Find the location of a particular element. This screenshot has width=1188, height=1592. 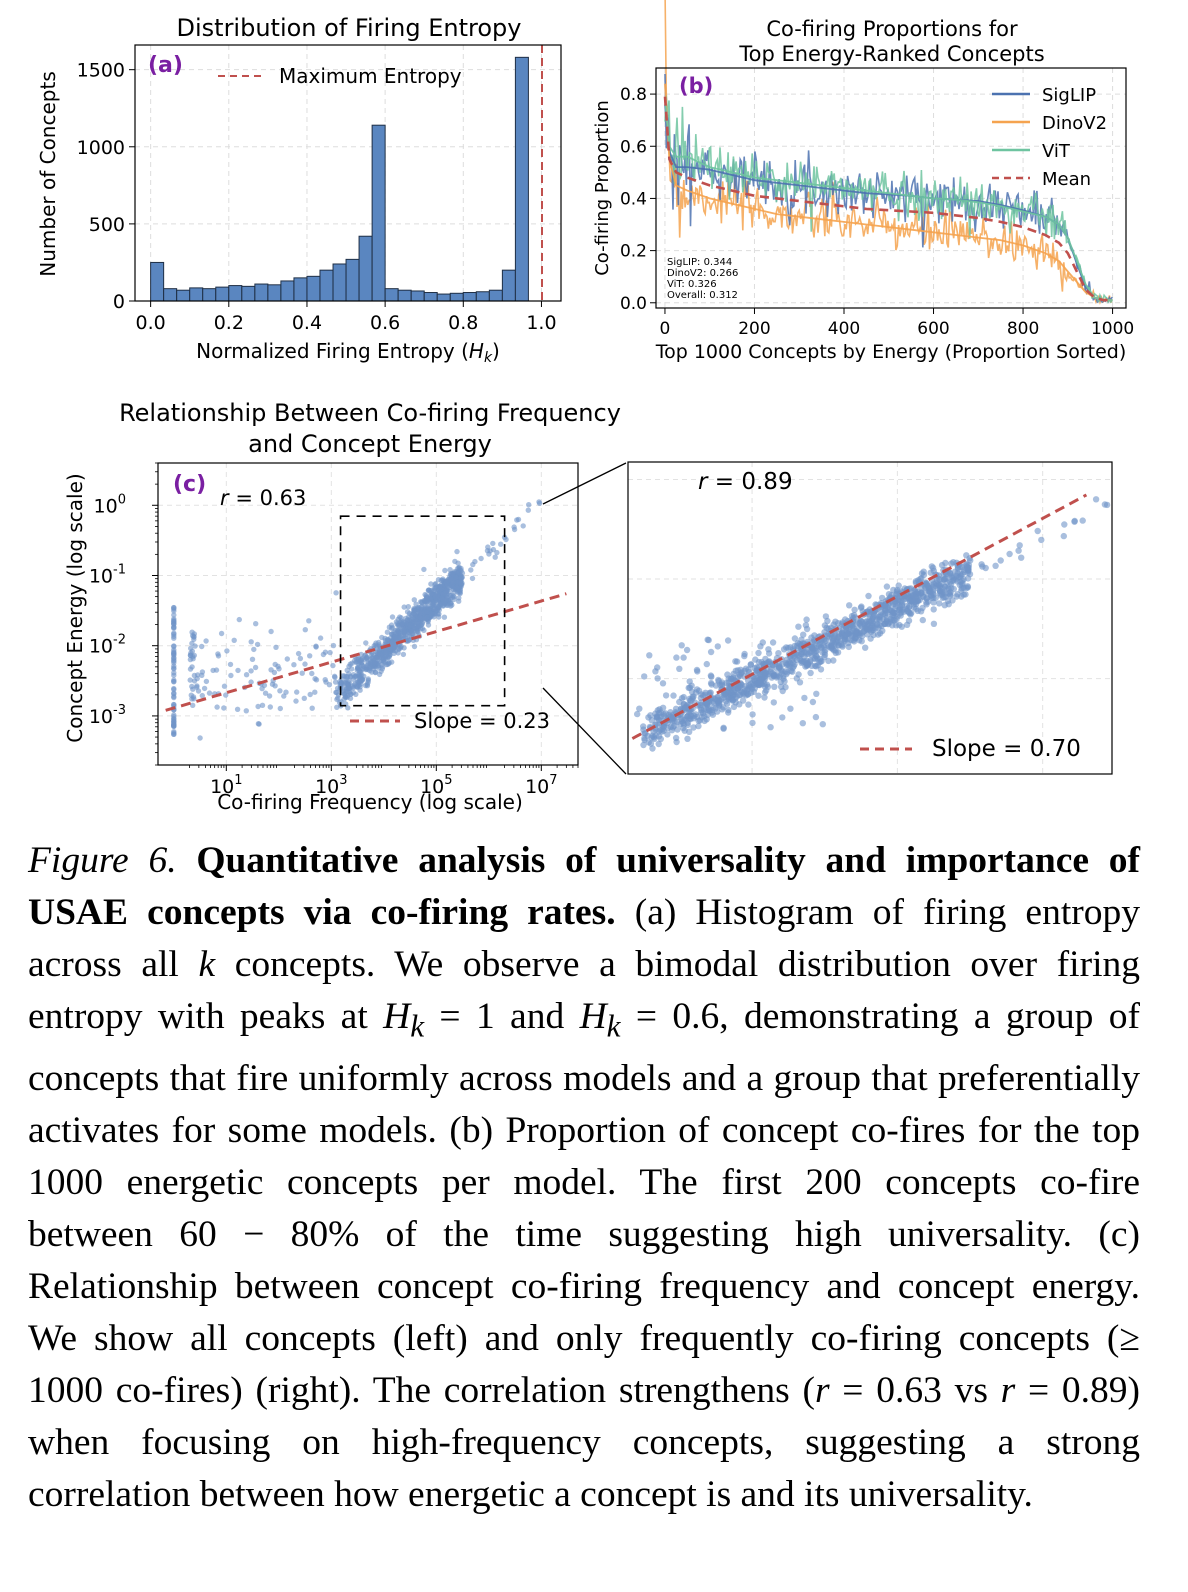

panel-c-grid is located at coordinates (368, 614).